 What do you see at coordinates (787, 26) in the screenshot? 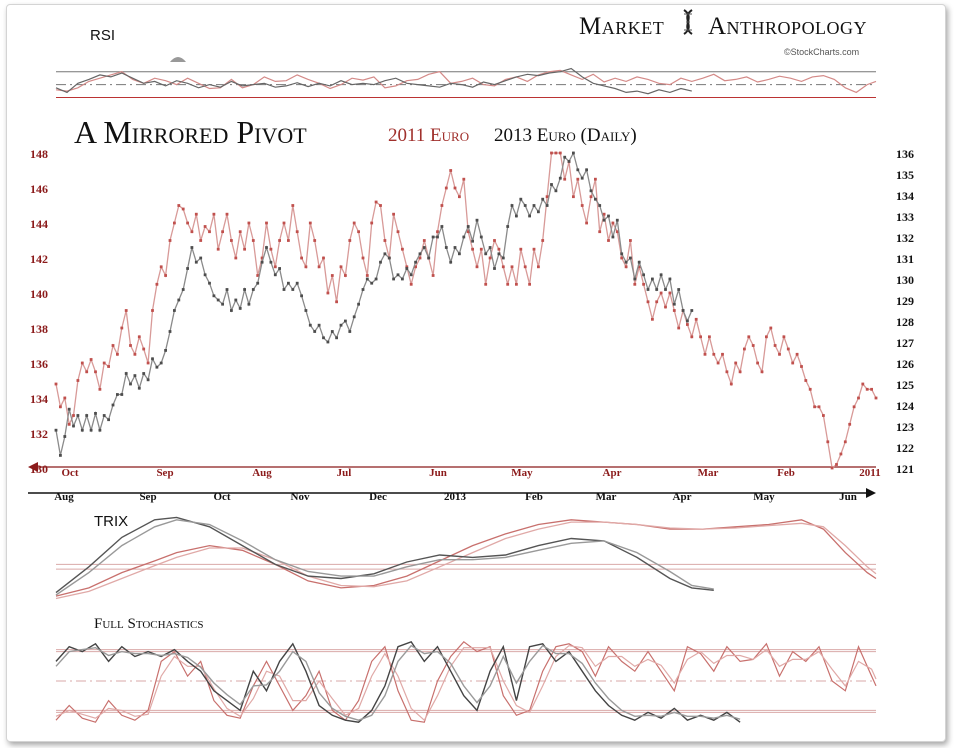
I see `brand-word-anthropology: Anthropology` at bounding box center [787, 26].